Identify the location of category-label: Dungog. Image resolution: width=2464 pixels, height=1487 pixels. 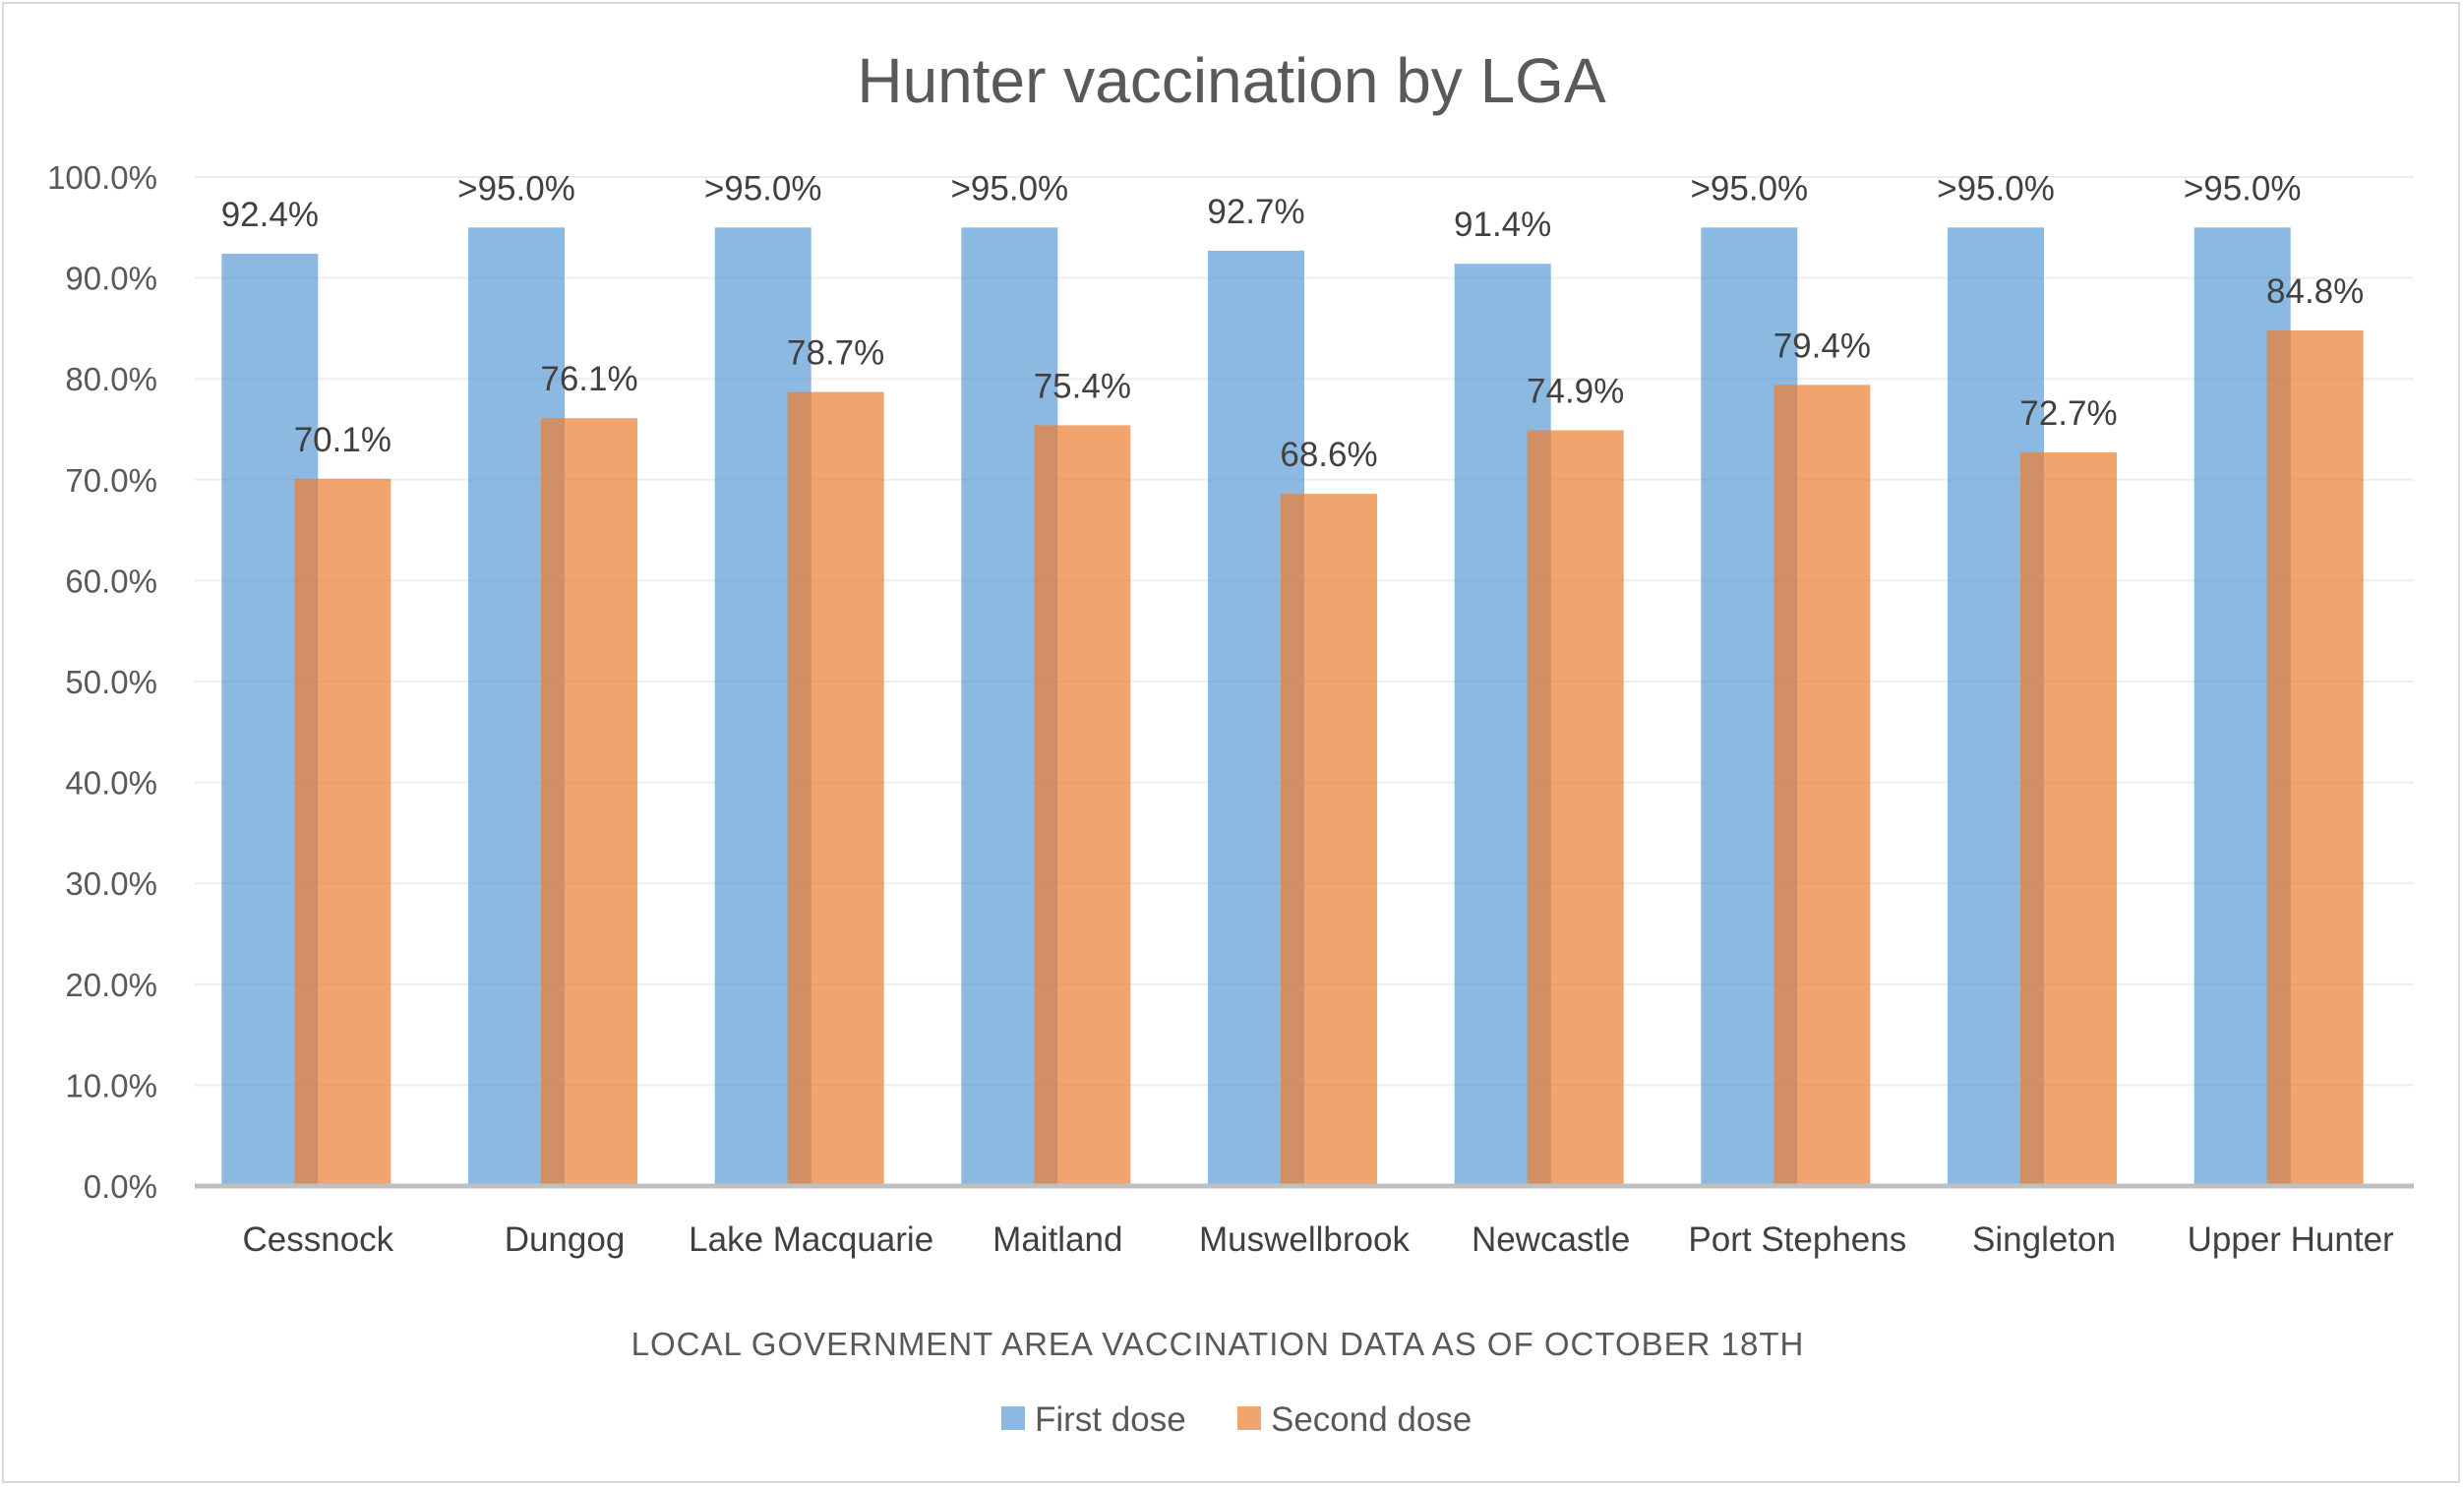
(566, 1239).